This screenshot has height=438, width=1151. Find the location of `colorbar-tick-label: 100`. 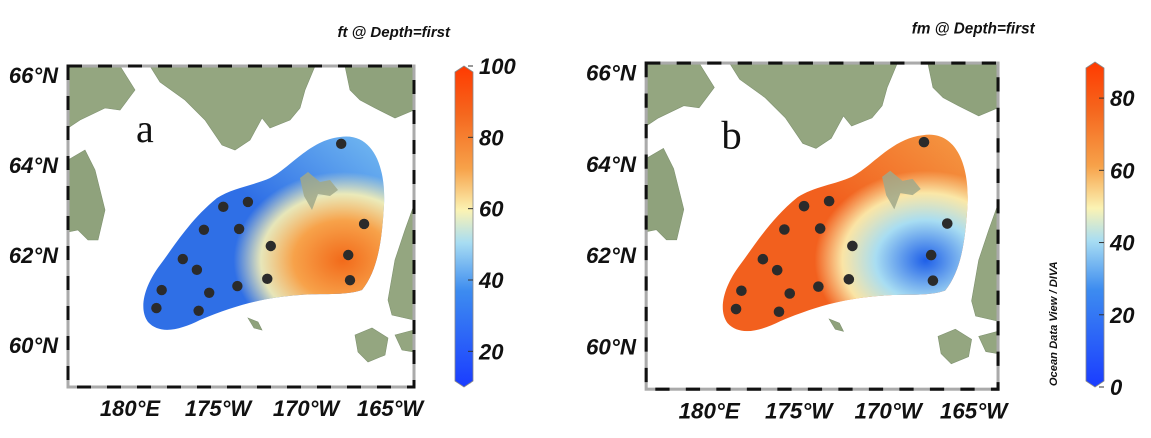

colorbar-tick-label: 100 is located at coordinates (497, 66).